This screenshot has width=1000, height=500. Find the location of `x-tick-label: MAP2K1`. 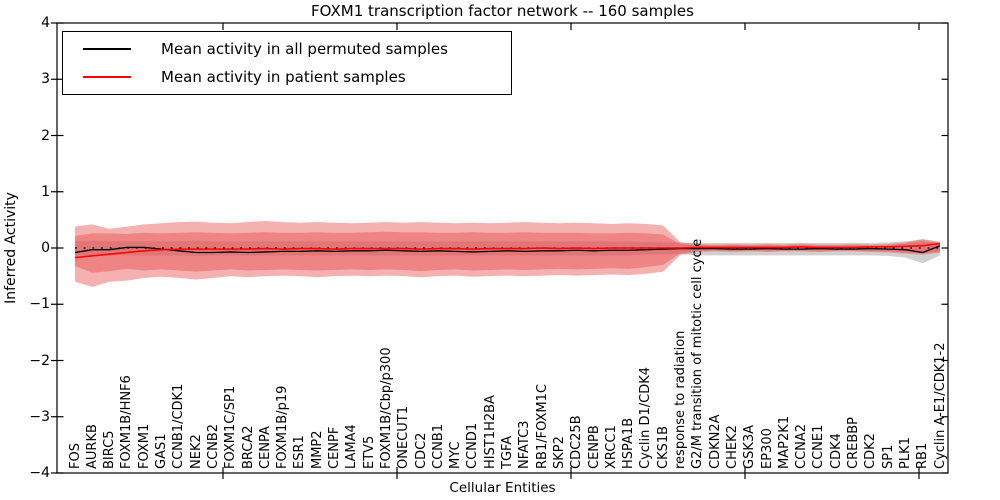

x-tick-label: MAP2K1 is located at coordinates (784, 442).